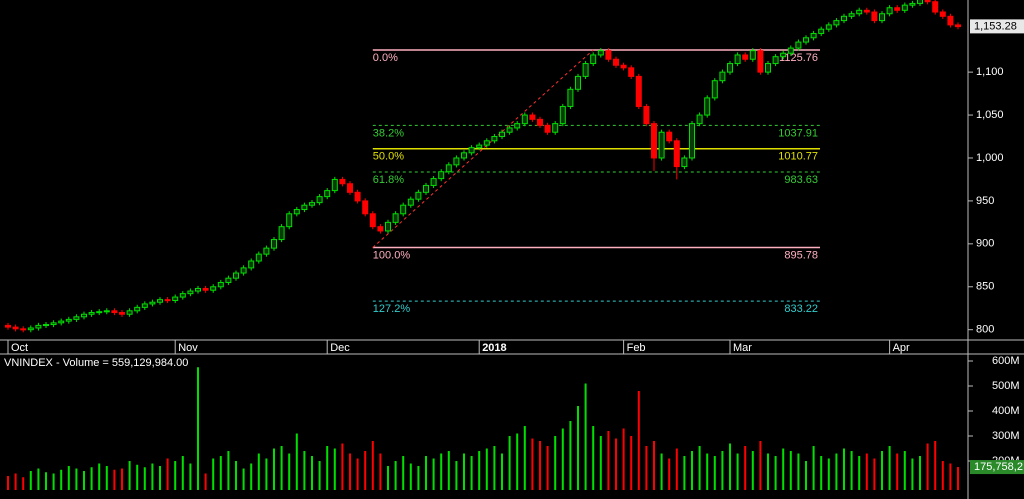  Describe the element at coordinates (1006, 436) in the screenshot. I see `volume-tick-label: 300M` at that location.